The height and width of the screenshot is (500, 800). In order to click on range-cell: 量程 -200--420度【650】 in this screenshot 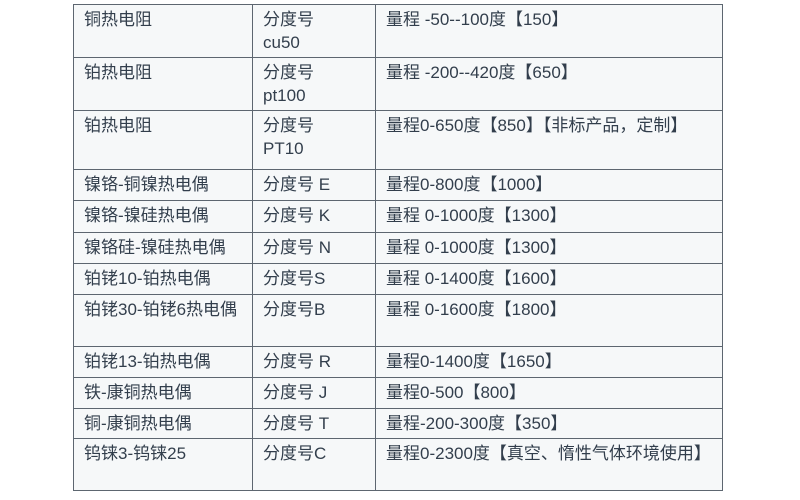, I will do `click(549, 84)`.